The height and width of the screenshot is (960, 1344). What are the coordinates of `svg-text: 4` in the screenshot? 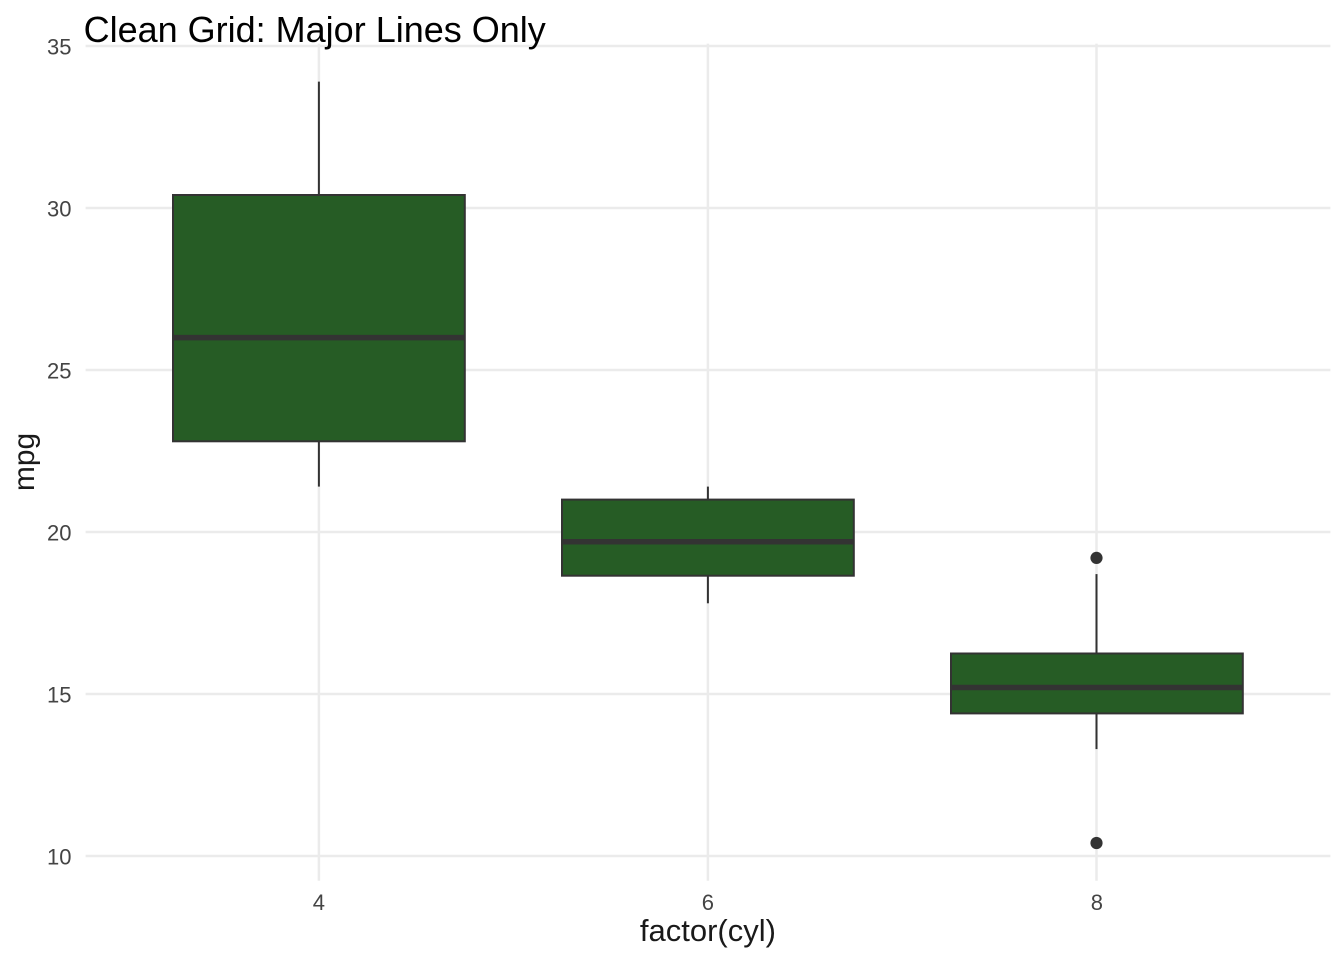 It's located at (319, 902).